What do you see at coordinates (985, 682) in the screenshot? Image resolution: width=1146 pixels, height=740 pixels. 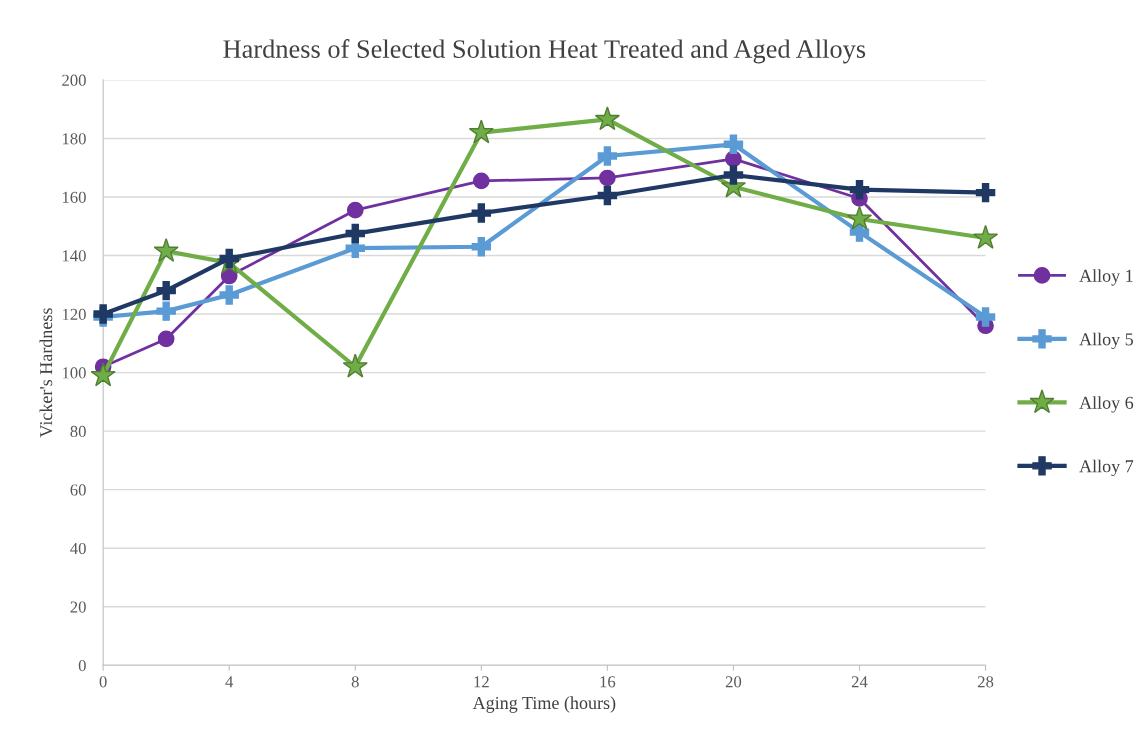 I see `x-tick-label: 28` at bounding box center [985, 682].